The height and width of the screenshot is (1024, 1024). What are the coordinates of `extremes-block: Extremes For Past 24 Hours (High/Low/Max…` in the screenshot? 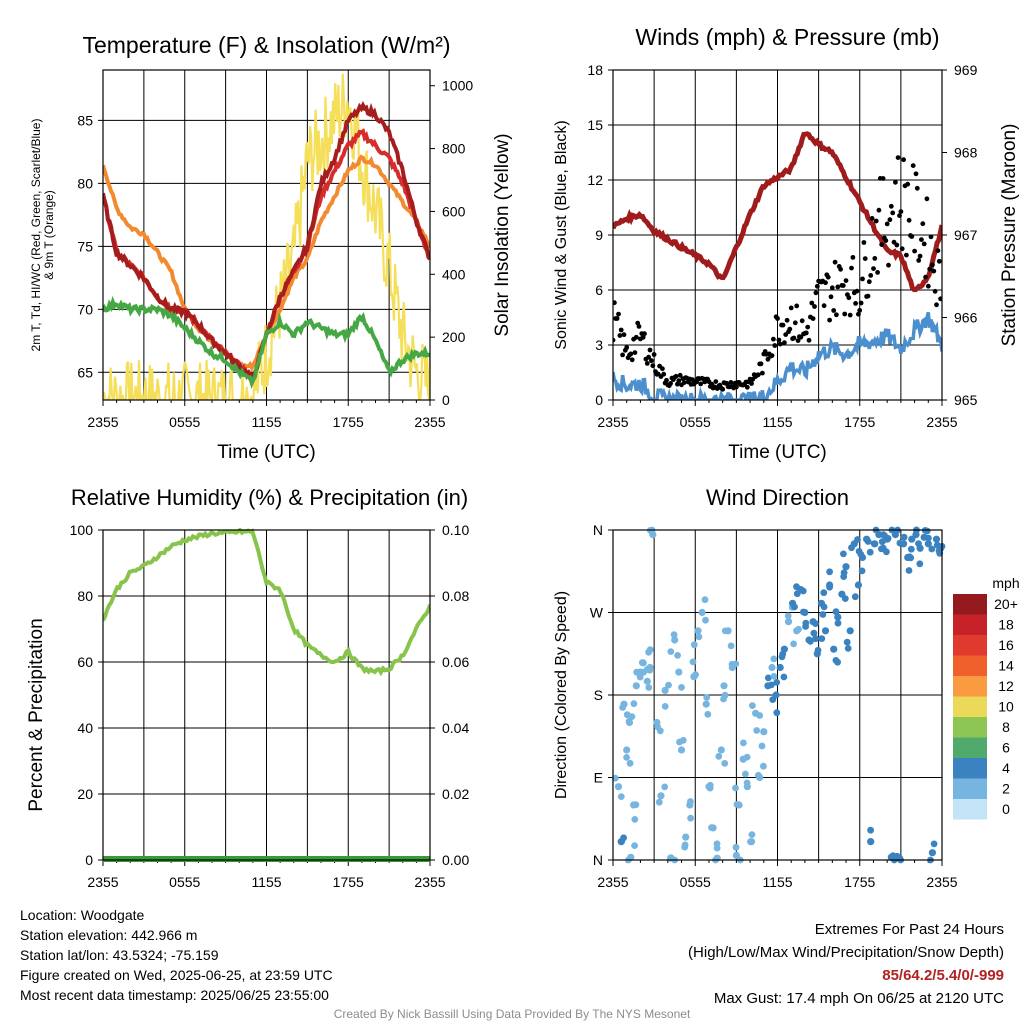 It's located at (846, 964).